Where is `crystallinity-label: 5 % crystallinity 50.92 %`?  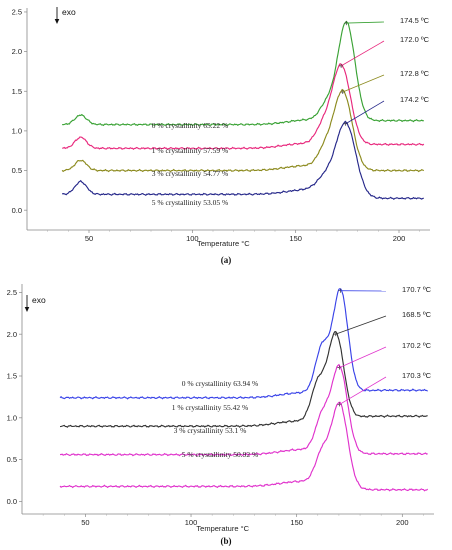
crystallinity-label: 5 % crystallinity 50.92 % is located at coordinates (220, 454).